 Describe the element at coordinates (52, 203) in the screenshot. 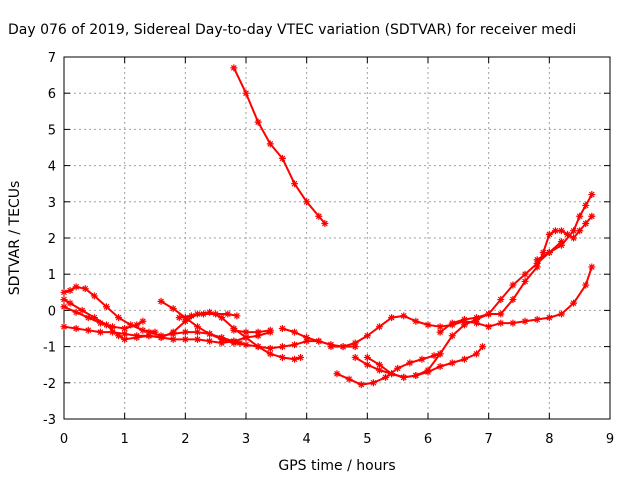

I see `y-tick-label: 3` at that location.